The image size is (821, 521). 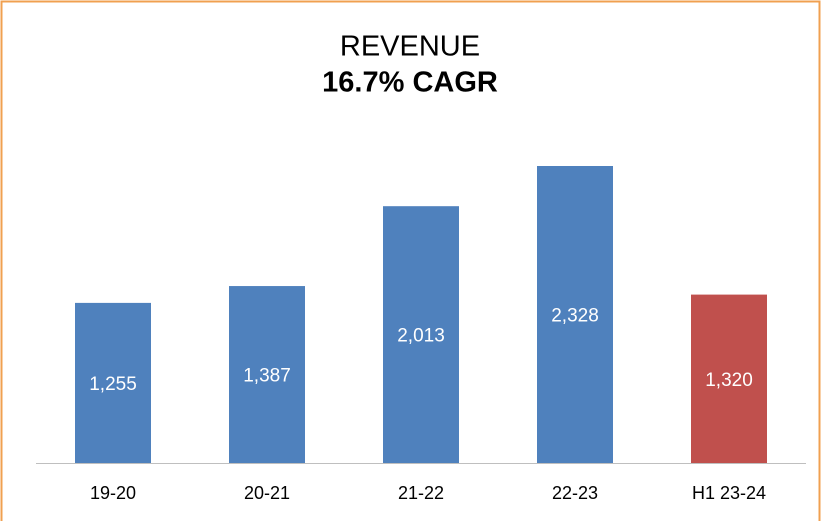 What do you see at coordinates (421, 493) in the screenshot?
I see `x-tick-label: 21-22` at bounding box center [421, 493].